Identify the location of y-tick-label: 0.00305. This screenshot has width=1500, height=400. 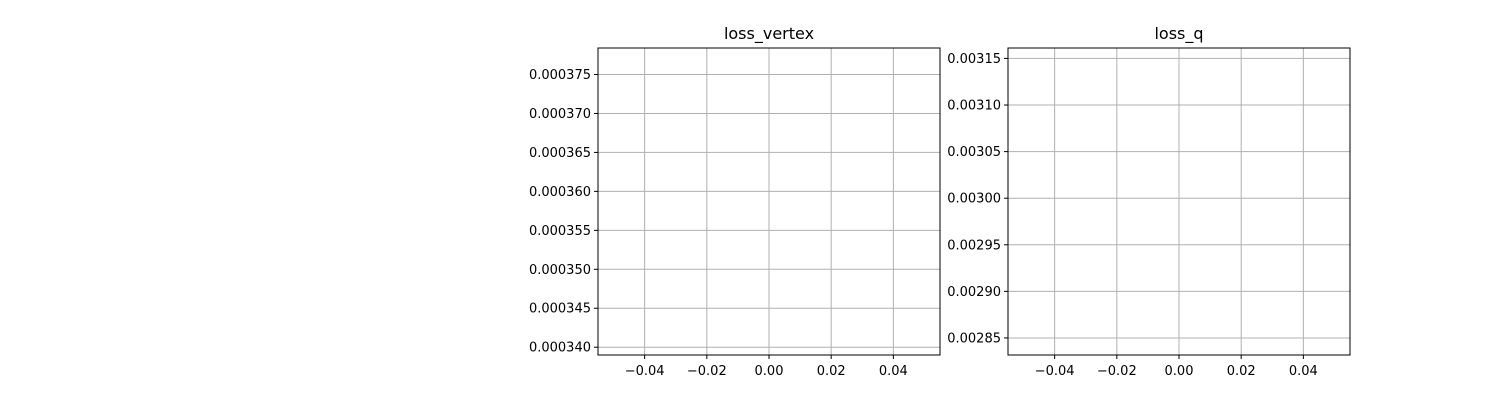
(974, 152).